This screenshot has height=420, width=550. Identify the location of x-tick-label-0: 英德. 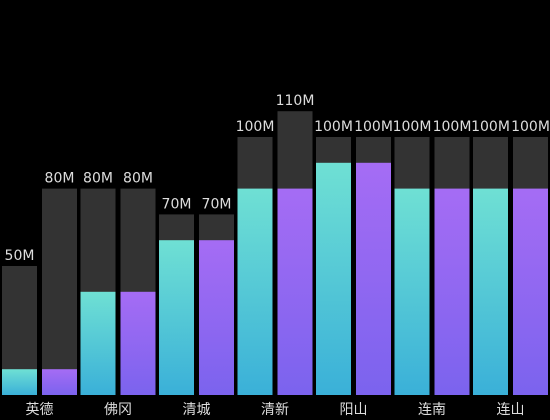
(40, 409).